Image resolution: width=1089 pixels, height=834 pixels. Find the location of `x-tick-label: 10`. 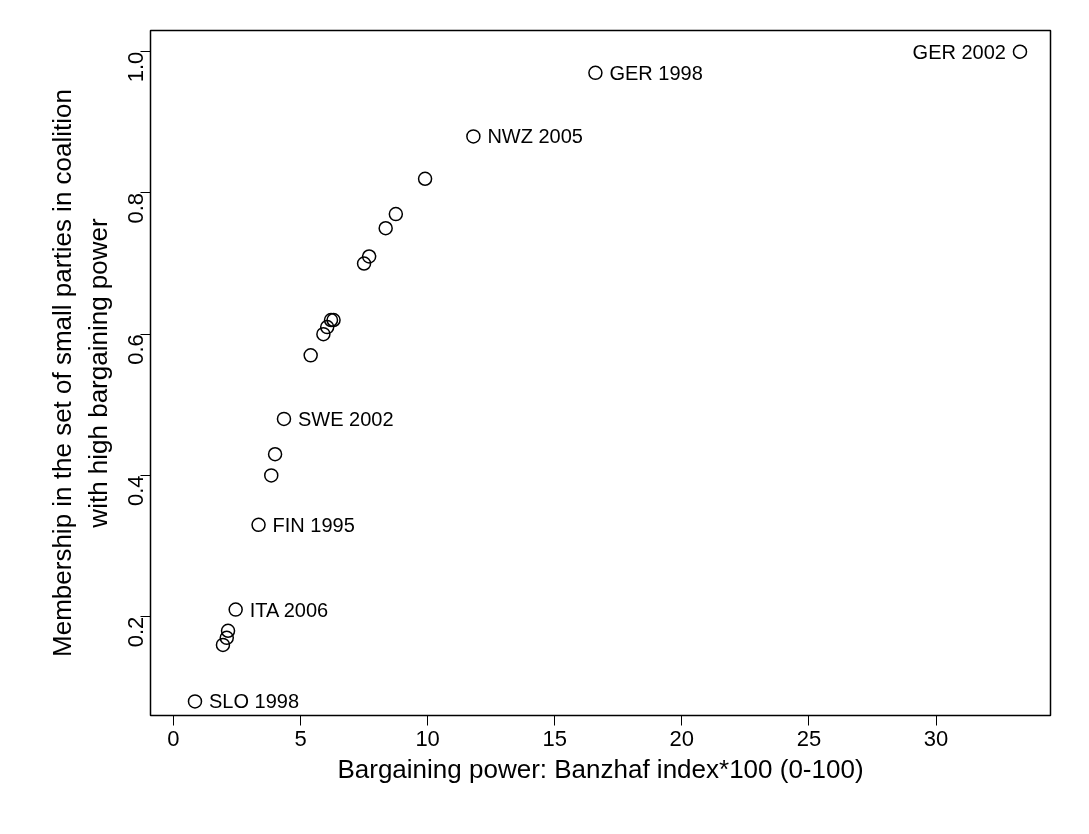

x-tick-label: 10 is located at coordinates (427, 738).